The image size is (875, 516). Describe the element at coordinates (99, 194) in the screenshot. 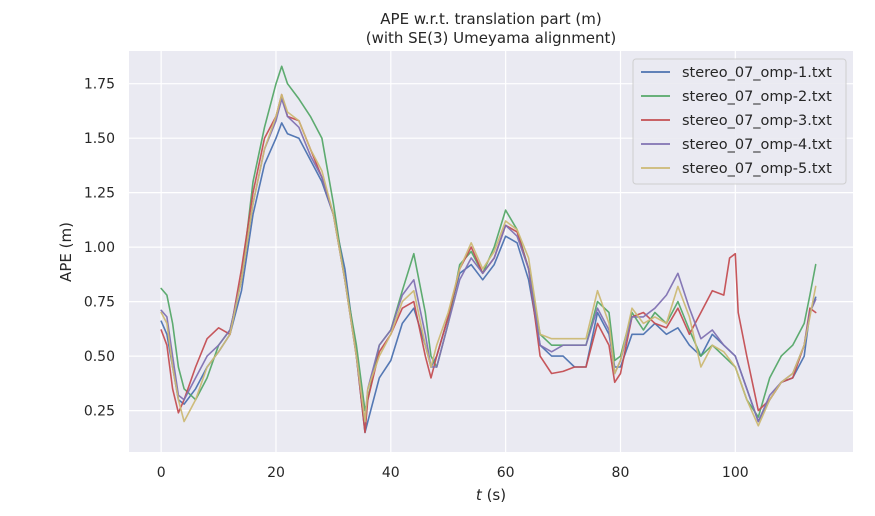

I see `y-tick-label: 1.25` at that location.